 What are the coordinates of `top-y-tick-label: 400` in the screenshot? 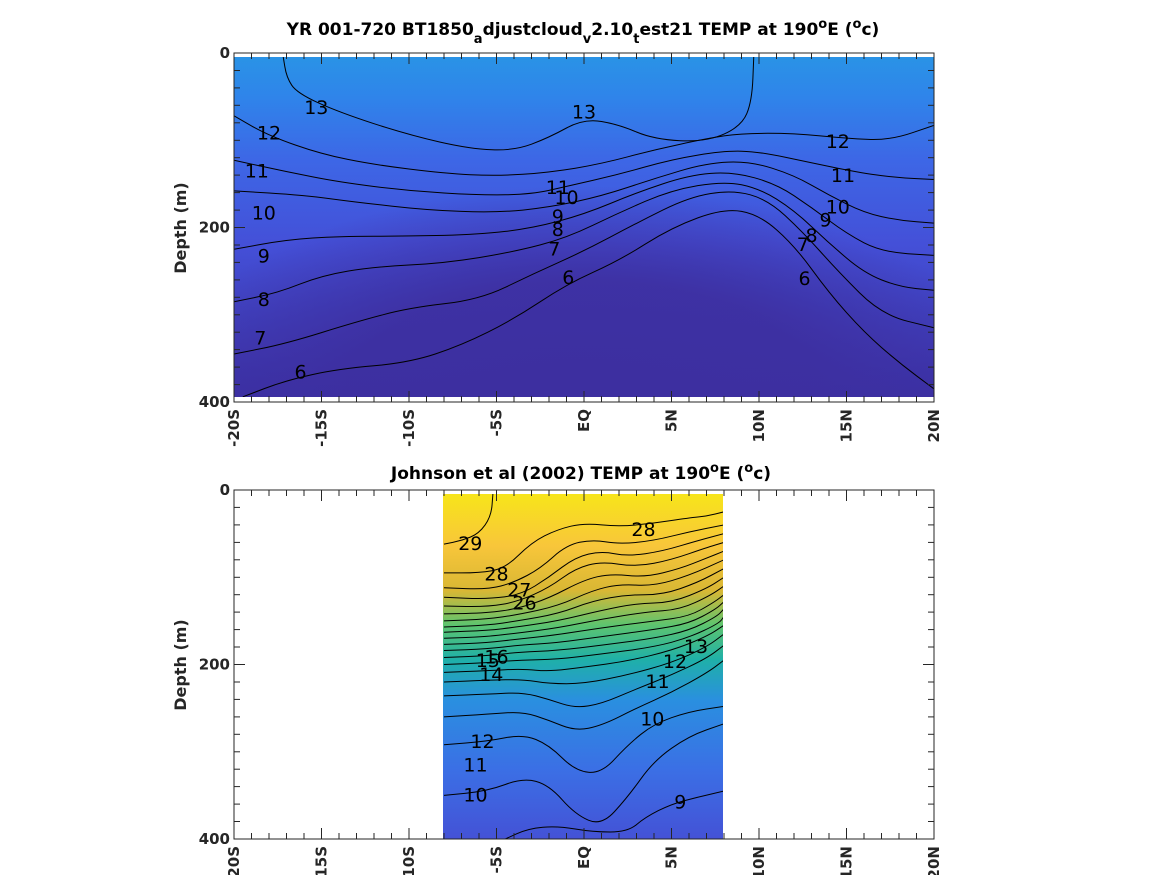 It's located at (214, 402).